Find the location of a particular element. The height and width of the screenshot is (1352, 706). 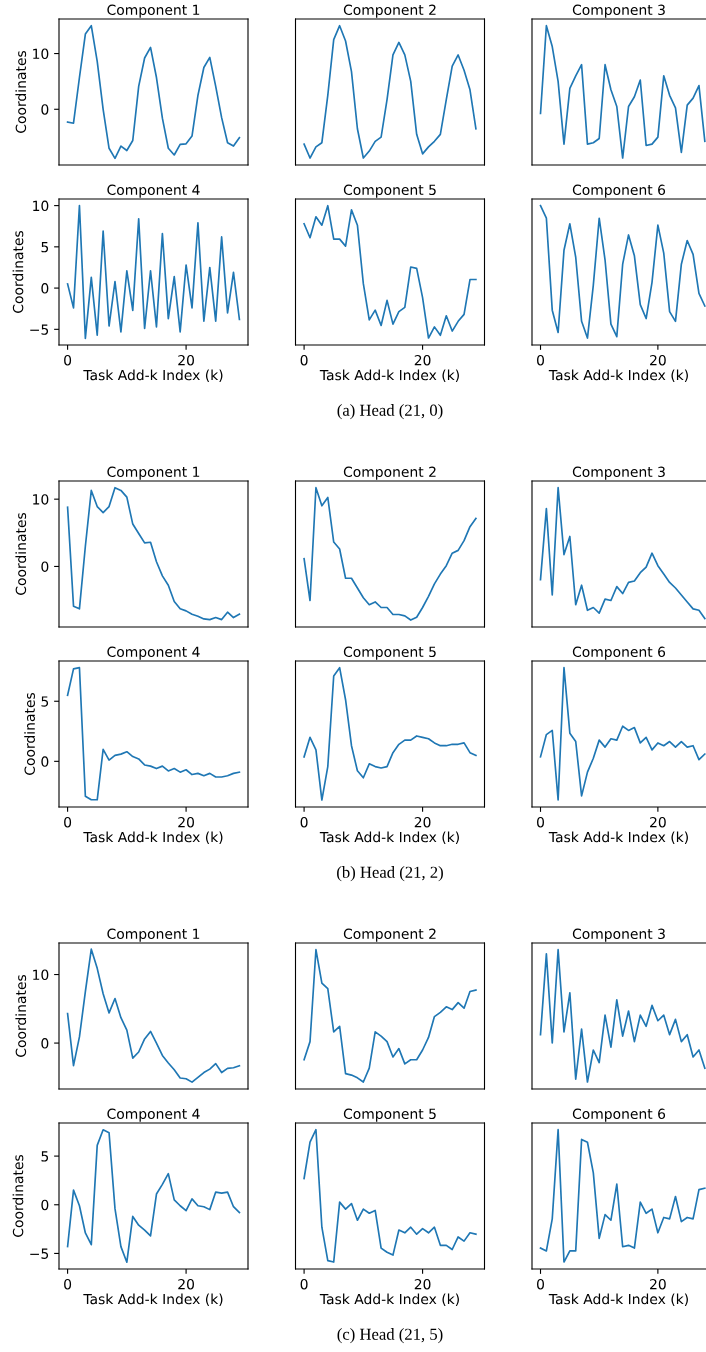

text: (c) Head (21, 5) is located at coordinates (390, 1336).